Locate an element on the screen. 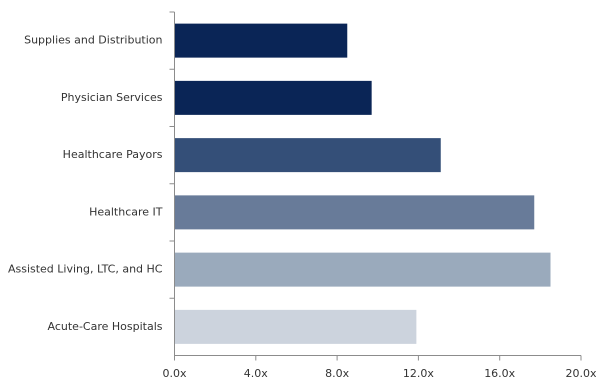 The image size is (596, 384). category-label-acute-care-hospitals: Acute-Care Hospitals is located at coordinates (105, 326).